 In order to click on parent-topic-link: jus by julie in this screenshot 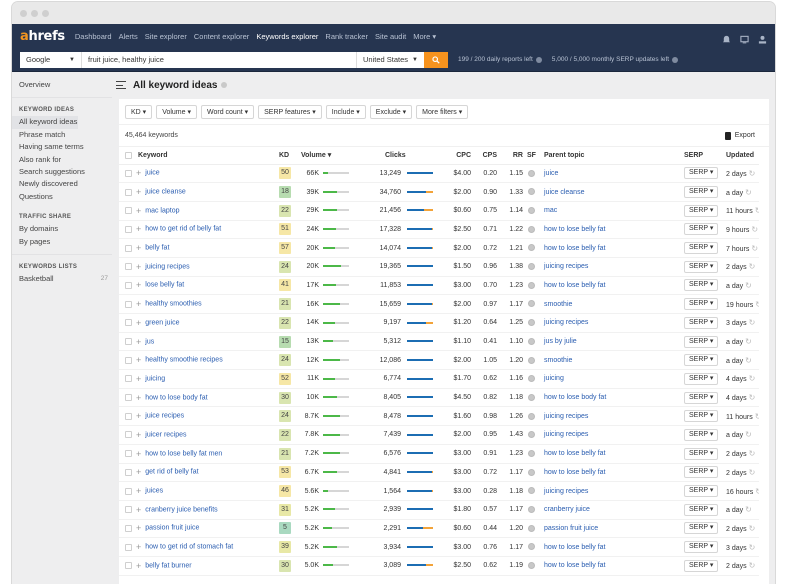, I will do `click(560, 342)`.